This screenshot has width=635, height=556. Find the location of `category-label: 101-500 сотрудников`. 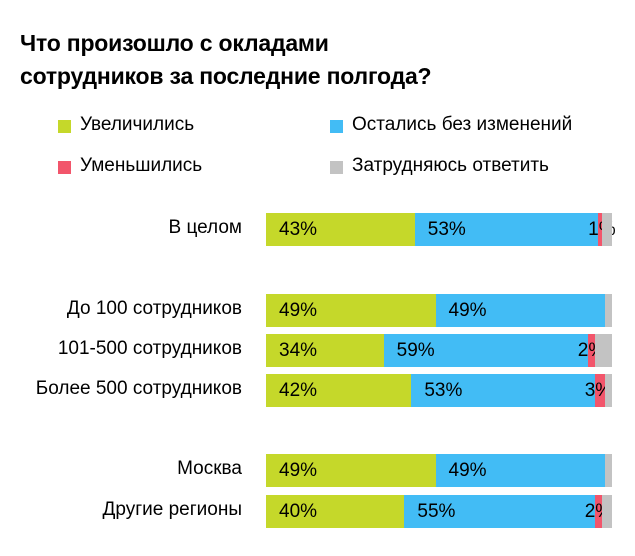

category-label: 101-500 сотрудников is located at coordinates (149, 348).